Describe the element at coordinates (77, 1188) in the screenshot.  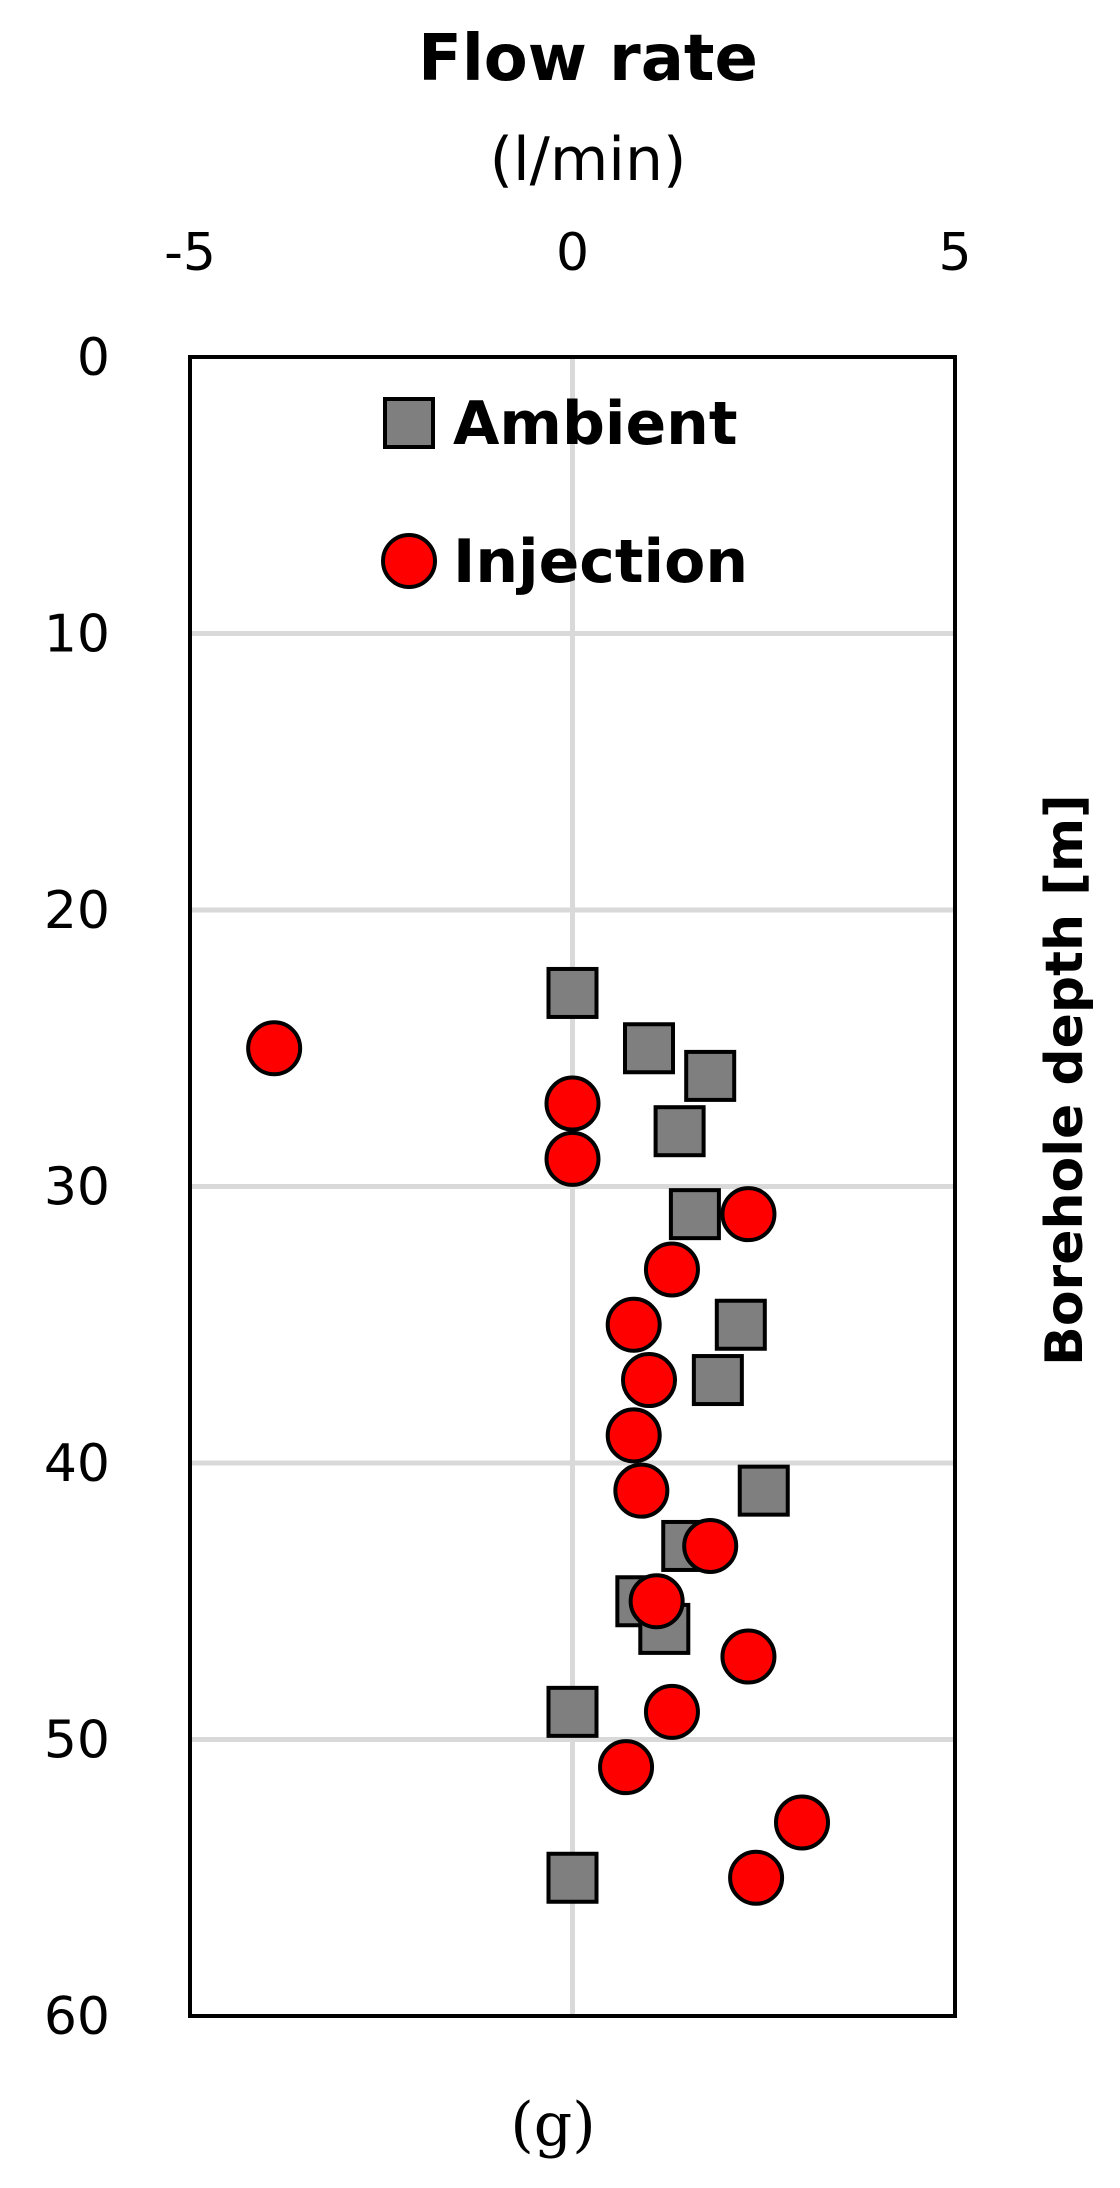
I see `y-tick-label: 30` at that location.